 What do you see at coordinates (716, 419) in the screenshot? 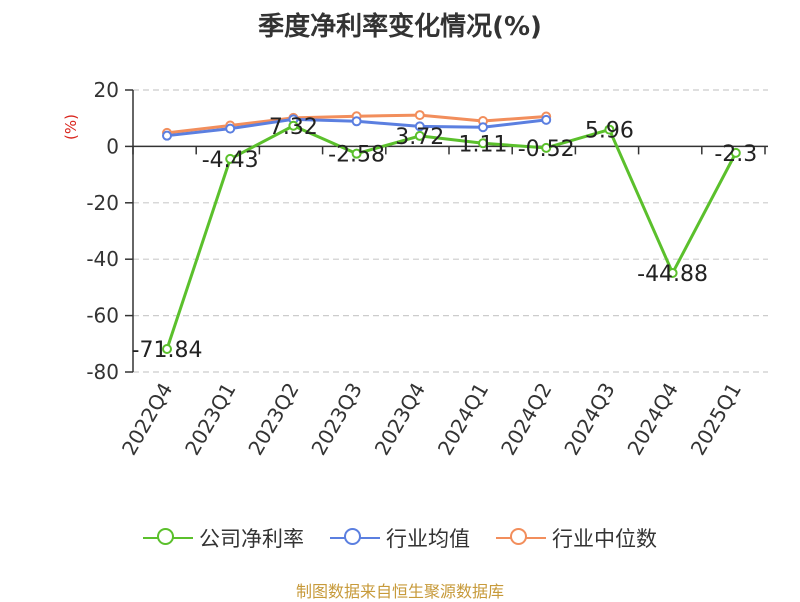
I see `x-tick-label: 2025Q1` at bounding box center [716, 419].